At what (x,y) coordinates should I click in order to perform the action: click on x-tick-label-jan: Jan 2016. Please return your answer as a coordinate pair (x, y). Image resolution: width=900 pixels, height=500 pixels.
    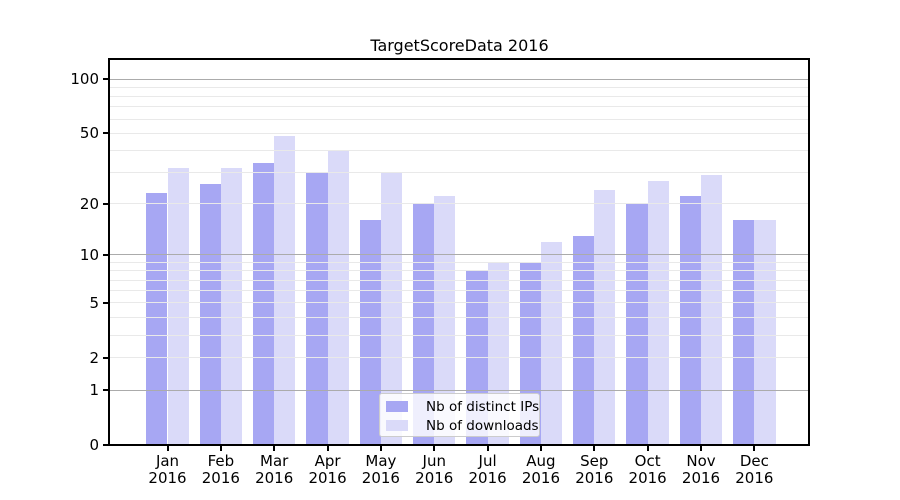
    Looking at the image, I should click on (167, 469).